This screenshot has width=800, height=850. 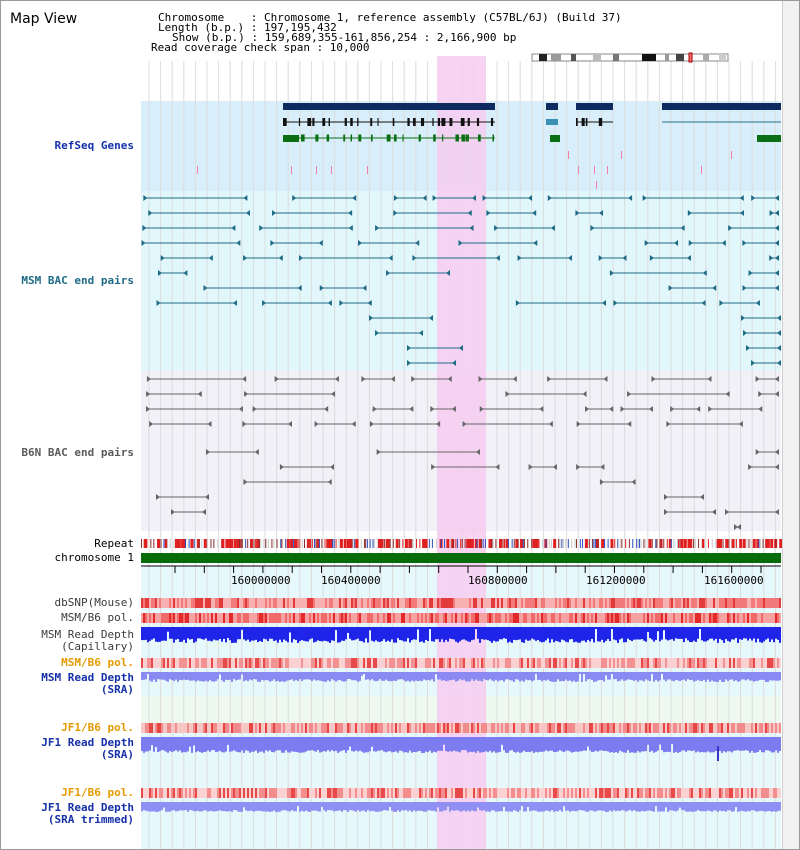 What do you see at coordinates (790, 425) in the screenshot?
I see `vertical-scrollbar` at bounding box center [790, 425].